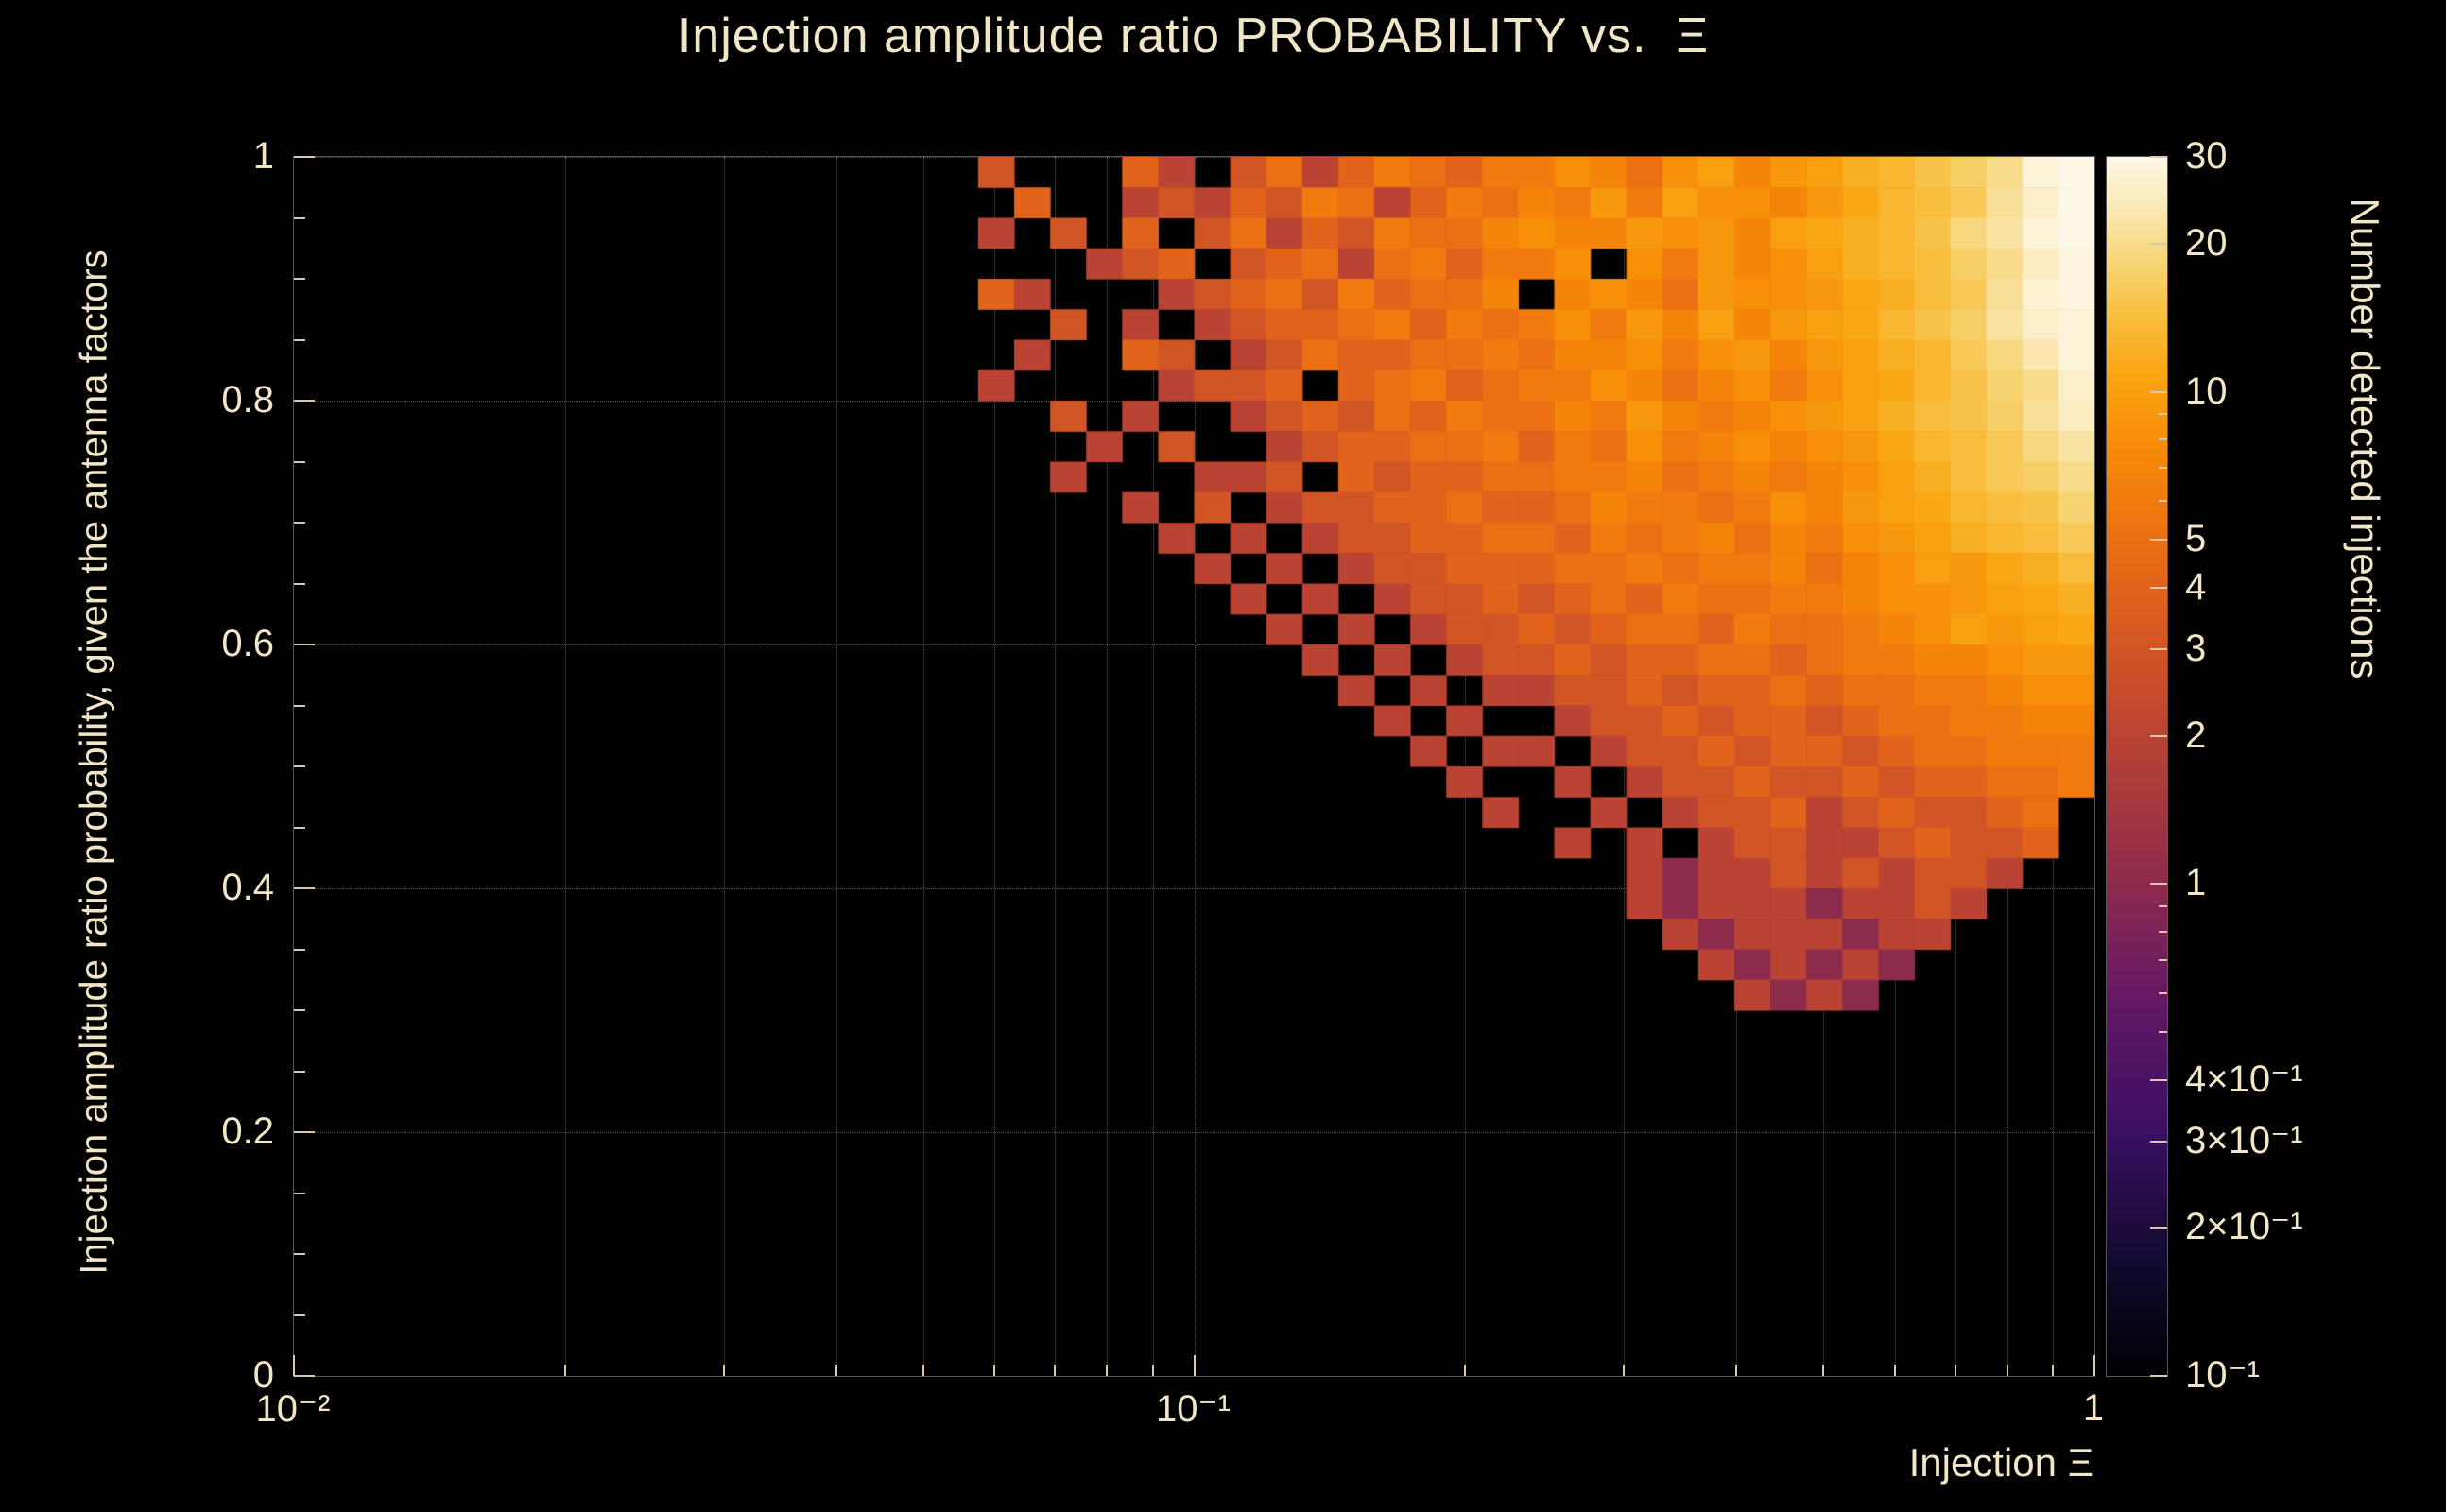 Image resolution: width=2446 pixels, height=1512 pixels. Describe the element at coordinates (263, 156) in the screenshot. I see `y-tick-label: 1` at that location.